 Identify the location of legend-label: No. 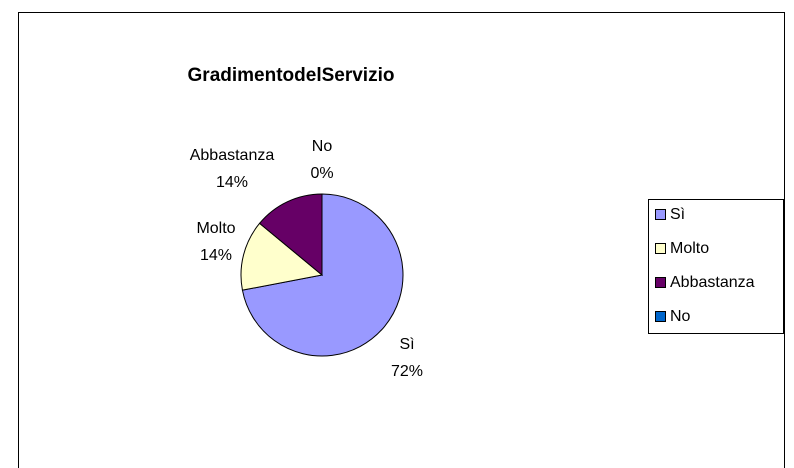
(680, 316).